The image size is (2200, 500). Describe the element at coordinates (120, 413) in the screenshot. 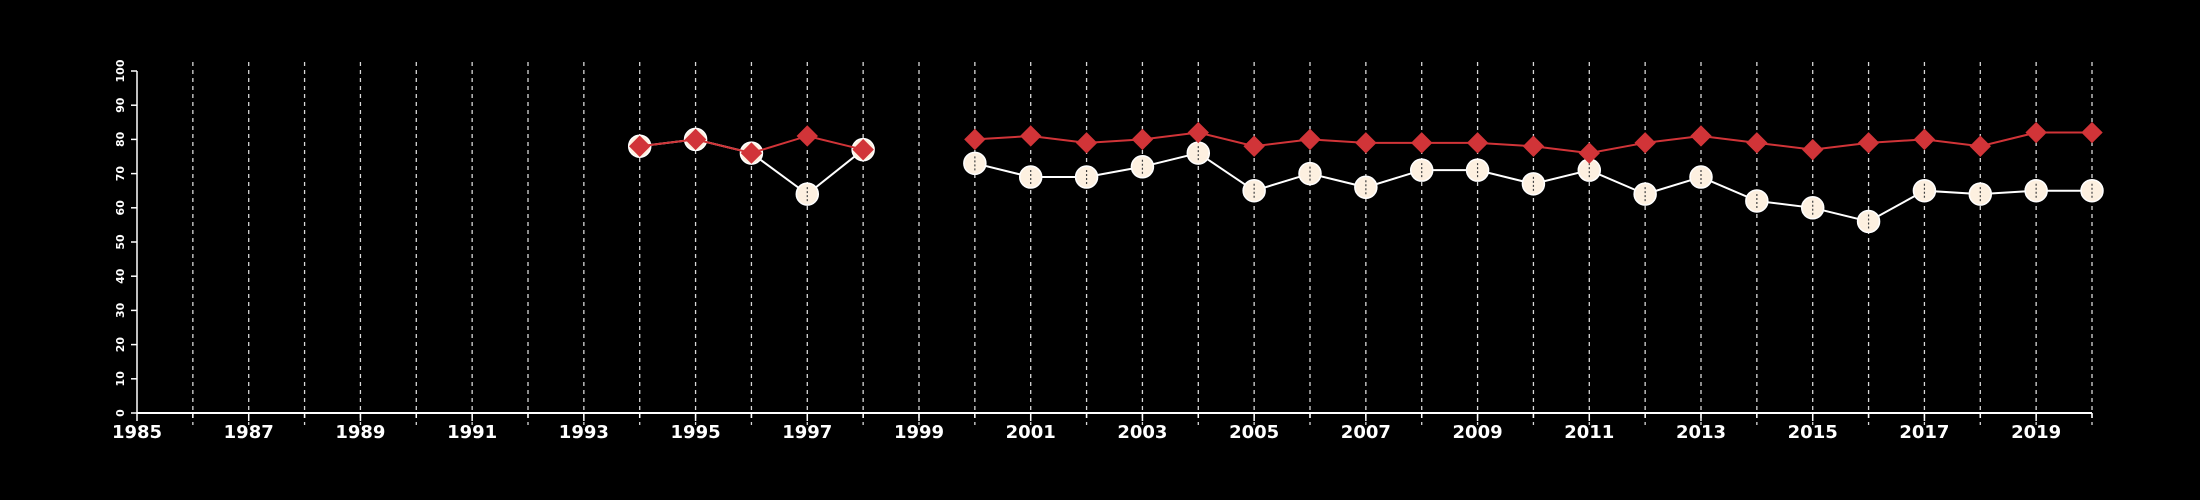

I see `y-tick-label: 0` at that location.